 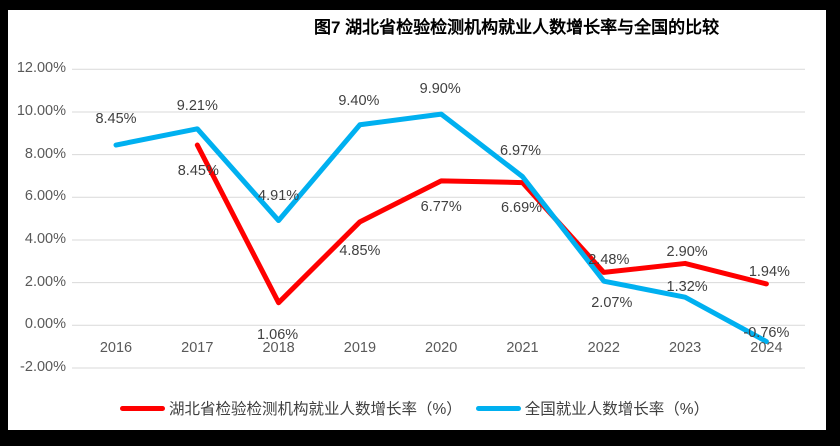 What do you see at coordinates (45, 153) in the screenshot?
I see `y-axis-tick-label: 8.00%` at bounding box center [45, 153].